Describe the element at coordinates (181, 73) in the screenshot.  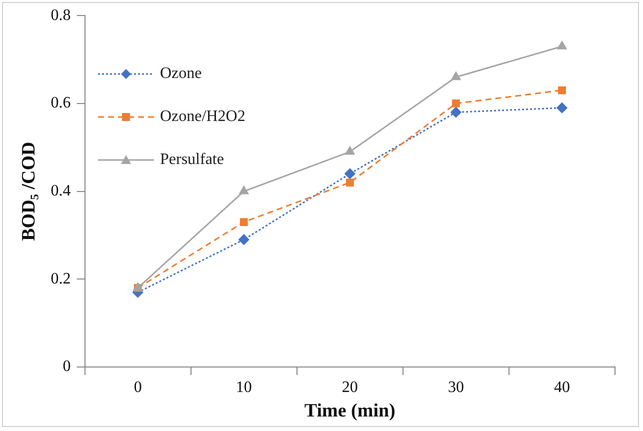
I see `legend-label: Ozone` at that location.